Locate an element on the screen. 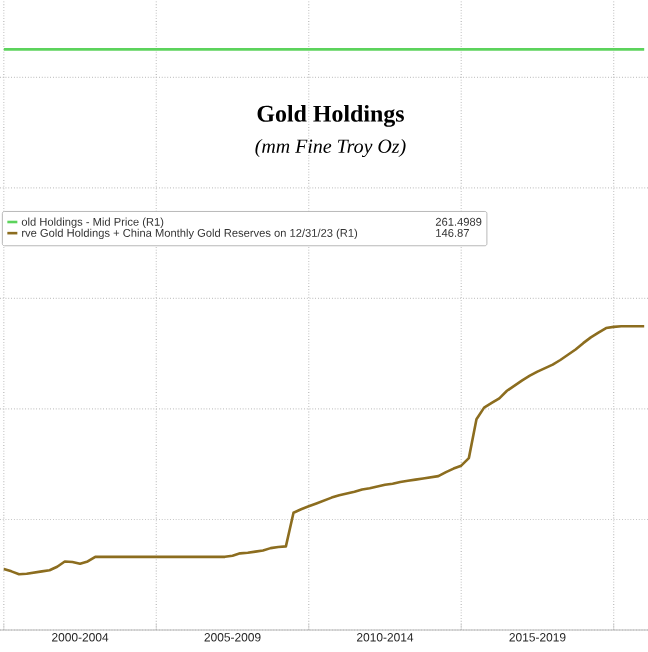 The width and height of the screenshot is (648, 652). text: Gold Holdings is located at coordinates (330, 115).